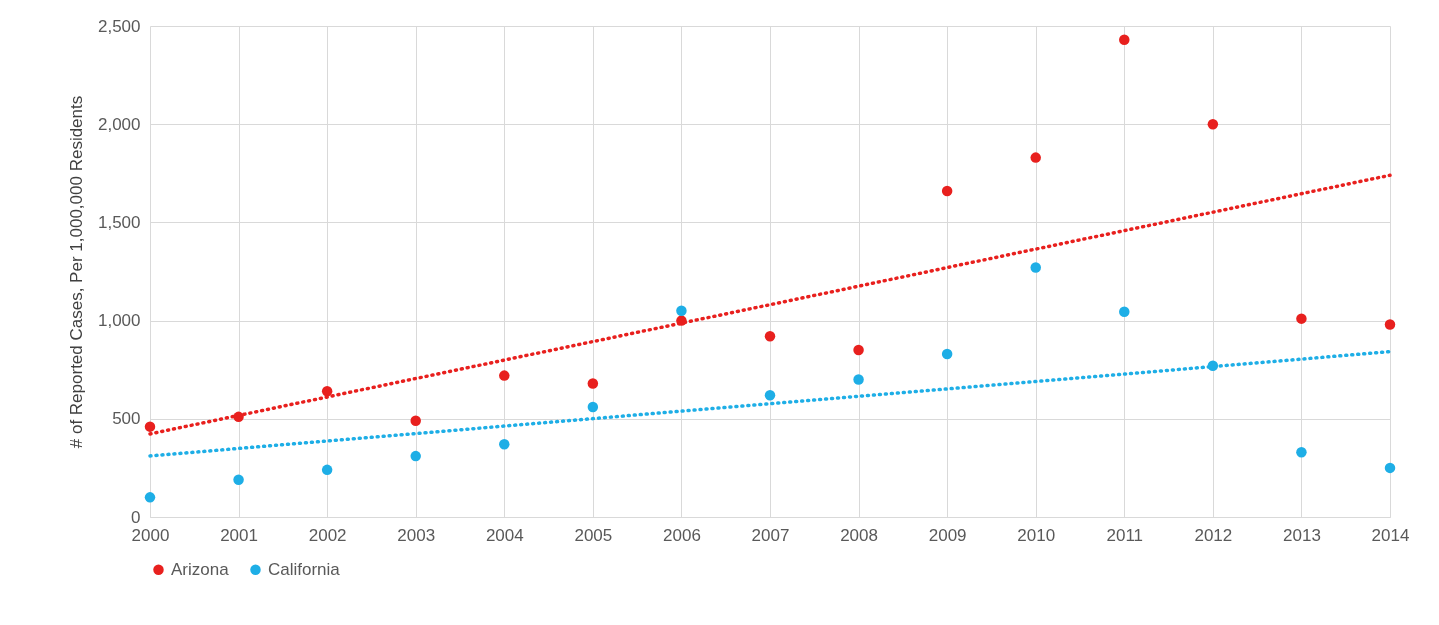 The image size is (1439, 625). What do you see at coordinates (136, 517) in the screenshot?
I see `y-tick-label: 0` at bounding box center [136, 517].